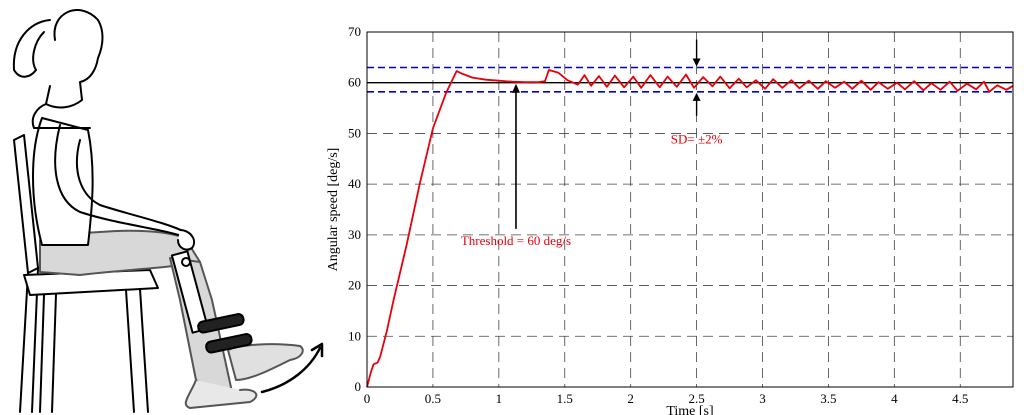 The image size is (1024, 415). What do you see at coordinates (696, 62) in the screenshot?
I see `sd-upper-arrowhead` at bounding box center [696, 62].